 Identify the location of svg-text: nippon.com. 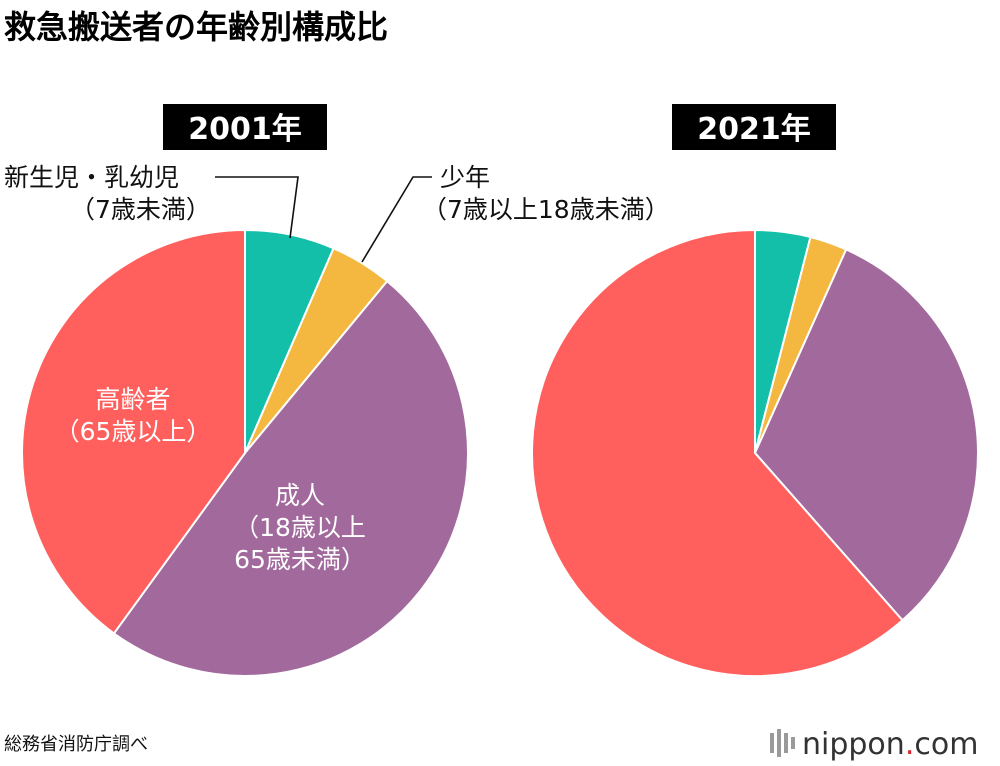
(890, 744).